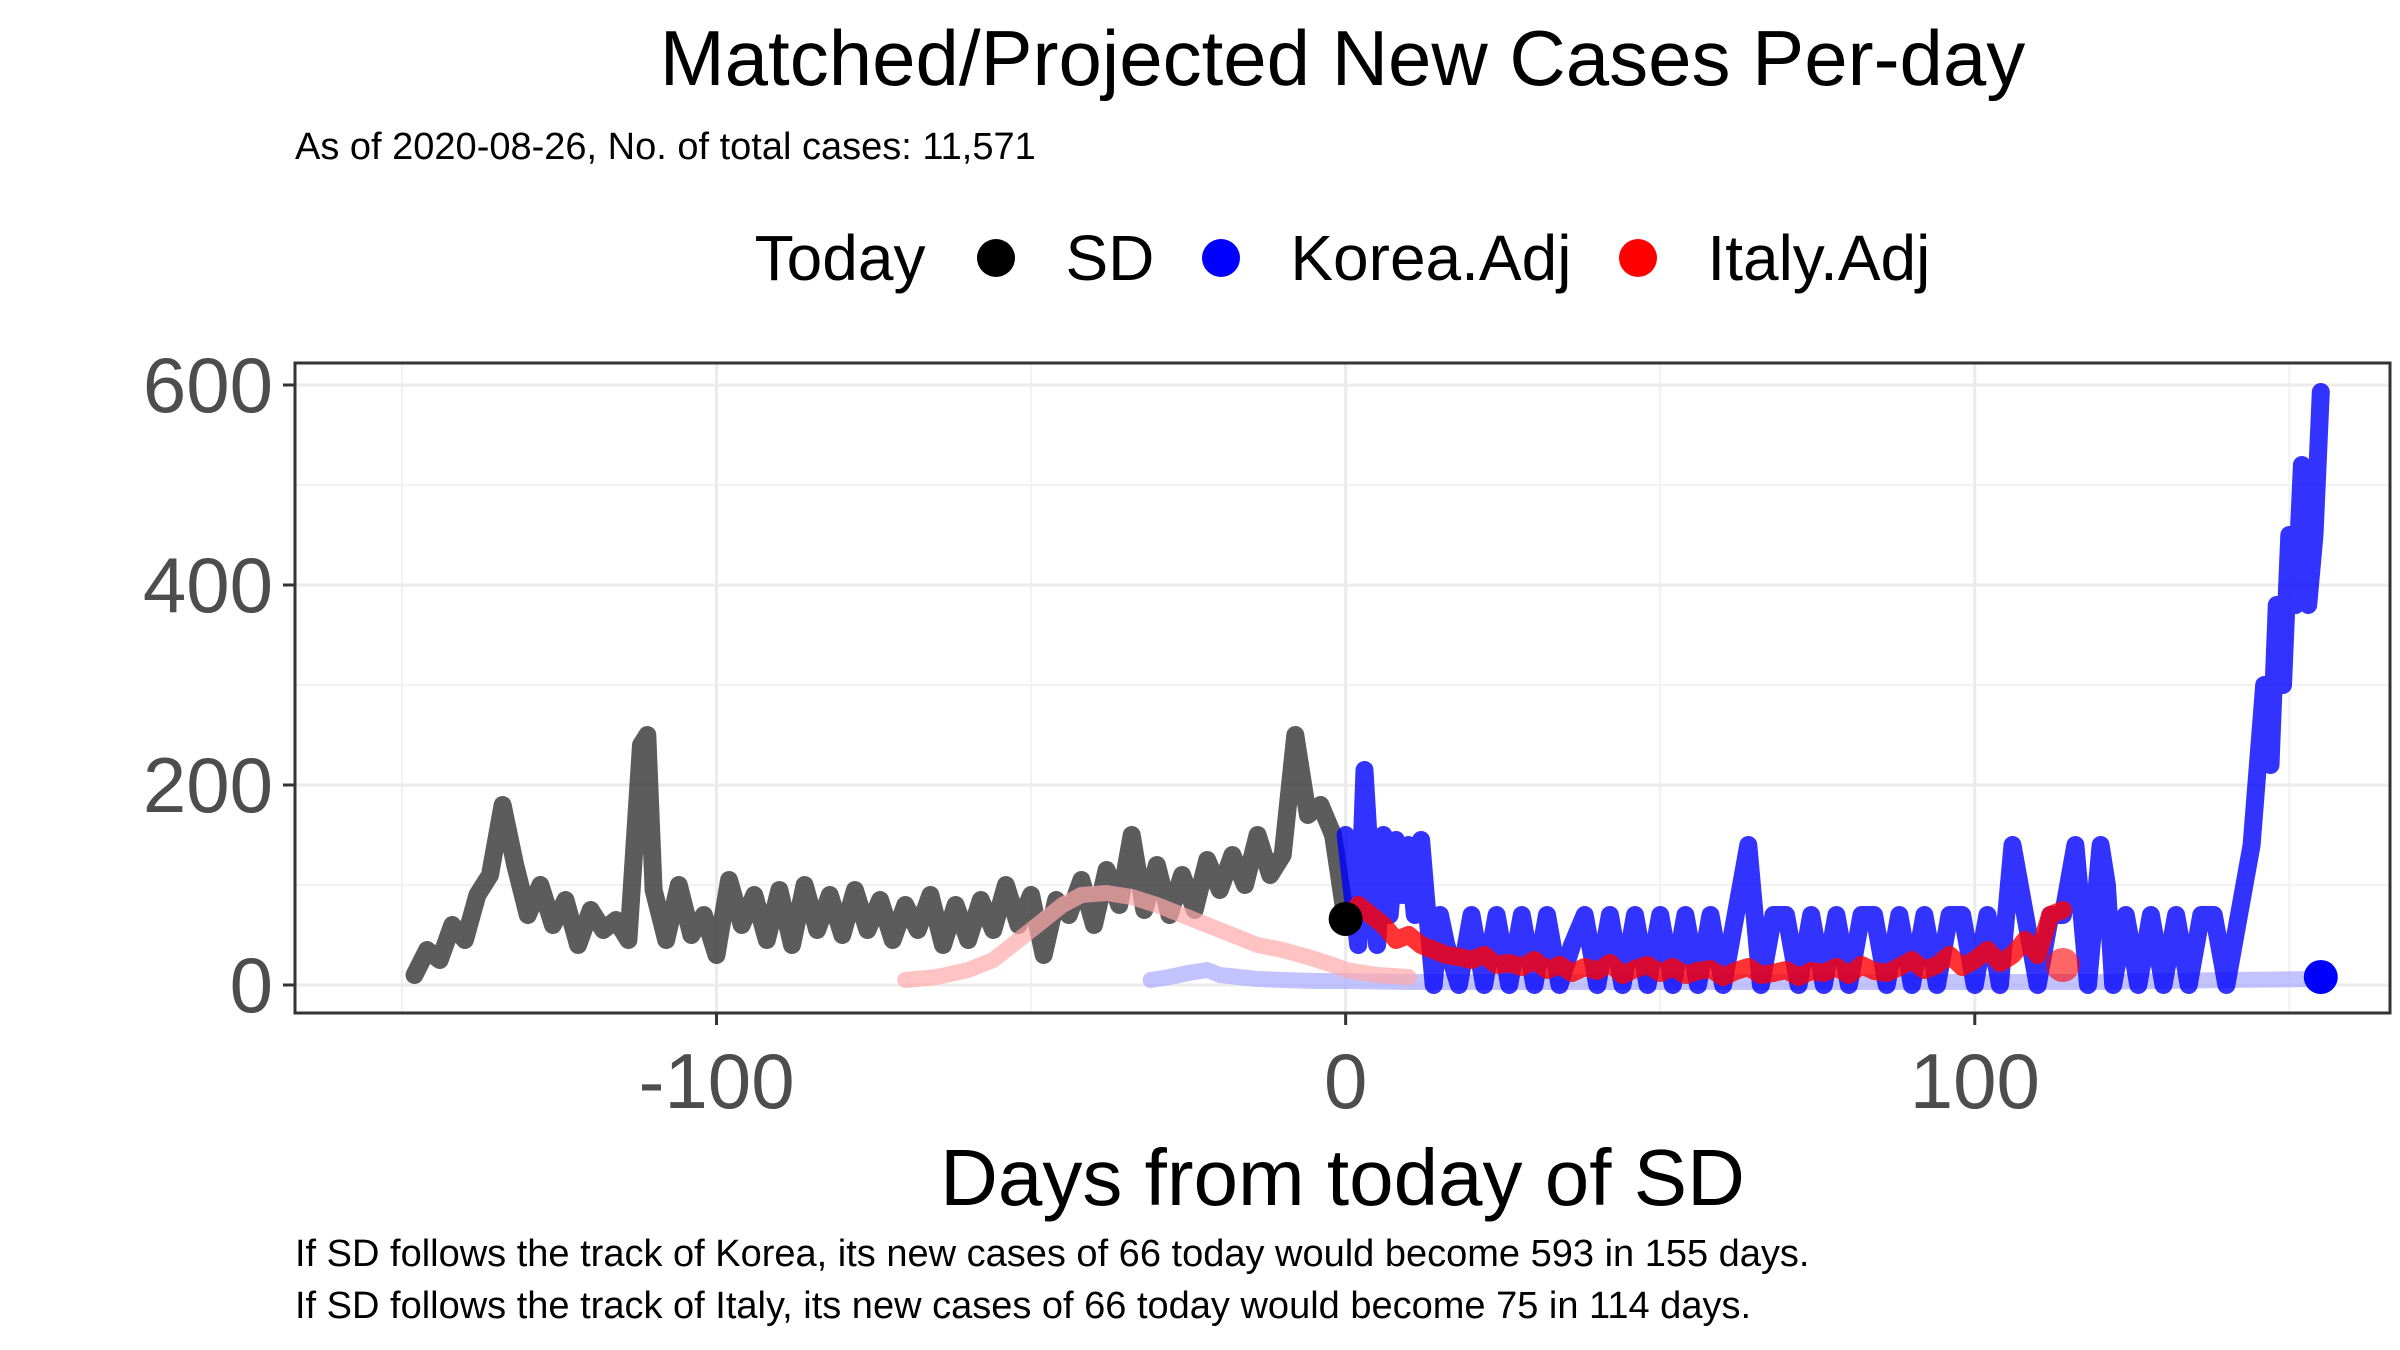 This screenshot has width=2400, height=1350. Describe the element at coordinates (996, 258) in the screenshot. I see `legend-dot-sd` at that location.